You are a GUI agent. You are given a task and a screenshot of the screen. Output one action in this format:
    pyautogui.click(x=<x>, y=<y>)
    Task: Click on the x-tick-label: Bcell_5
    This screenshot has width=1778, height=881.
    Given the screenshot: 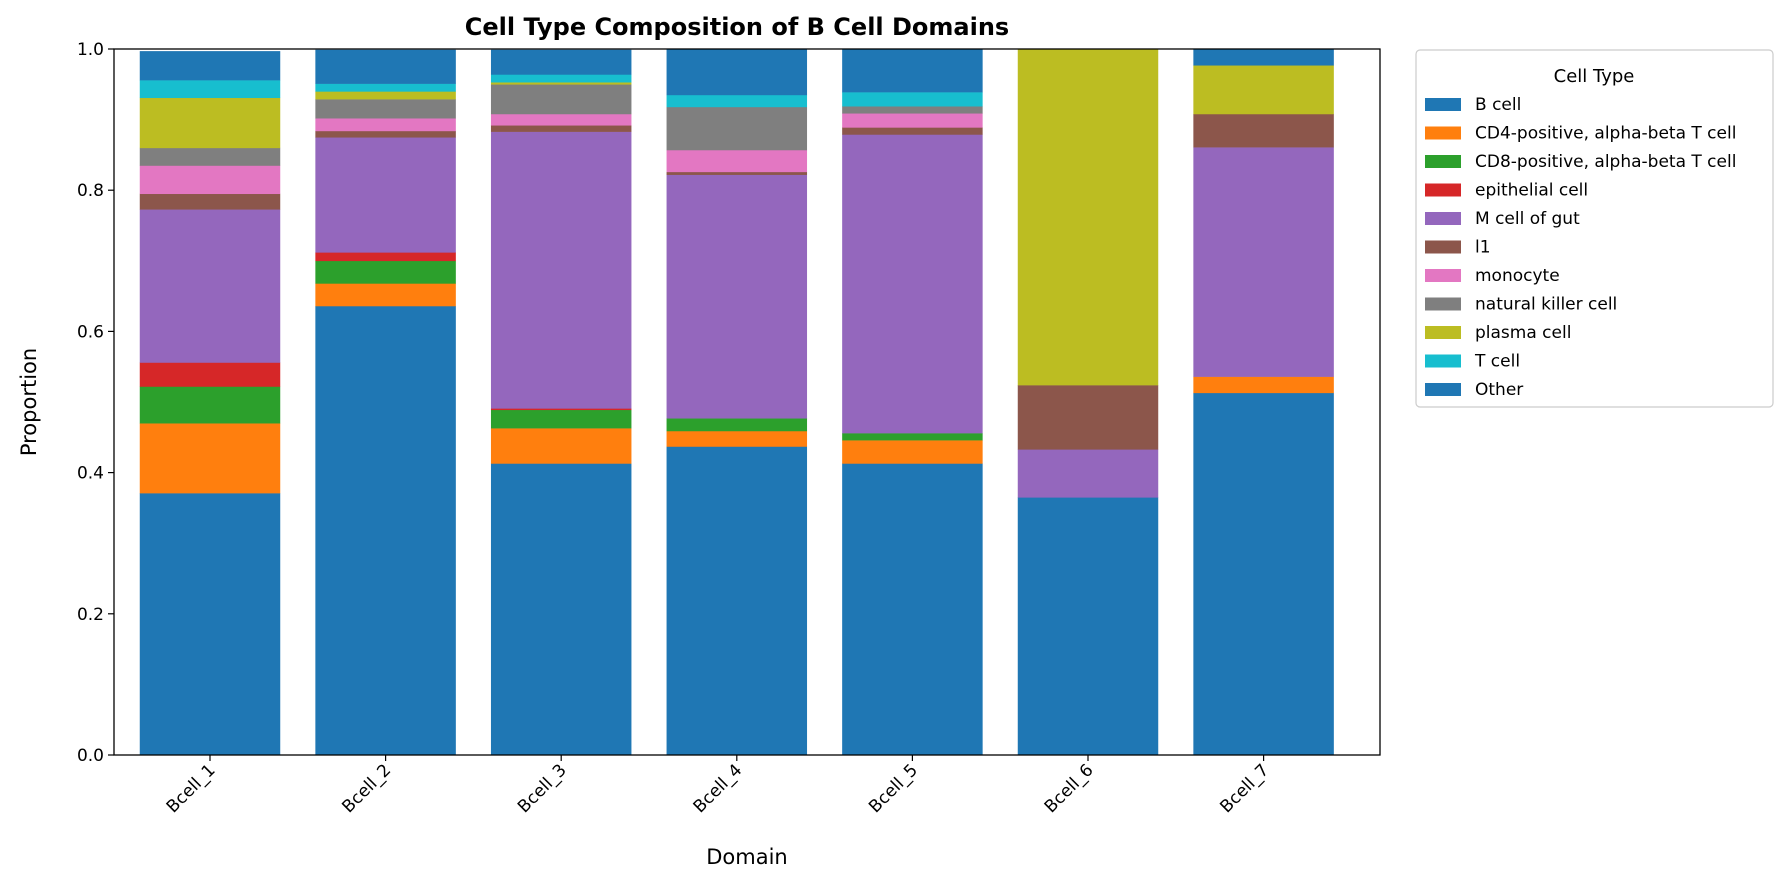 What is the action you would take?
    pyautogui.click(x=893, y=788)
    